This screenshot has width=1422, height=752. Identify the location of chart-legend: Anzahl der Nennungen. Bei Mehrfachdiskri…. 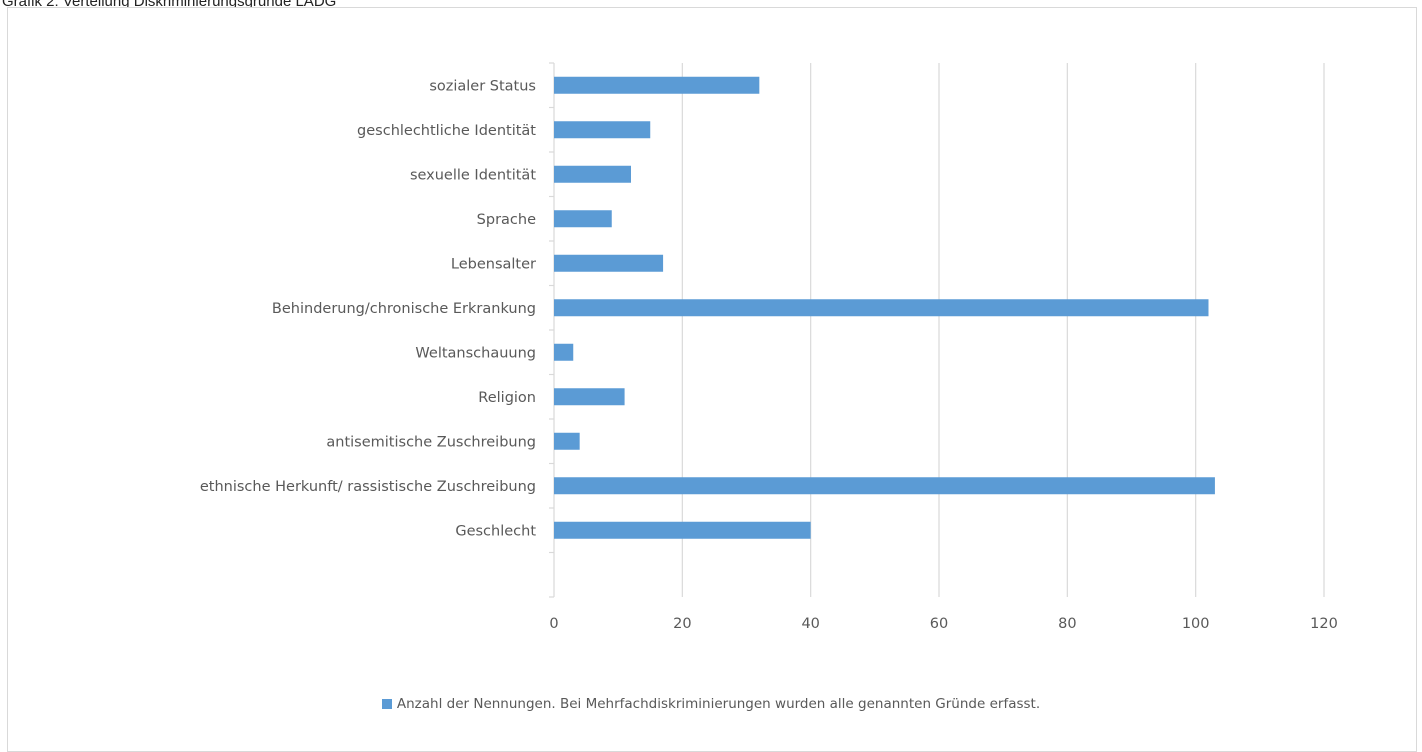
(711, 704).